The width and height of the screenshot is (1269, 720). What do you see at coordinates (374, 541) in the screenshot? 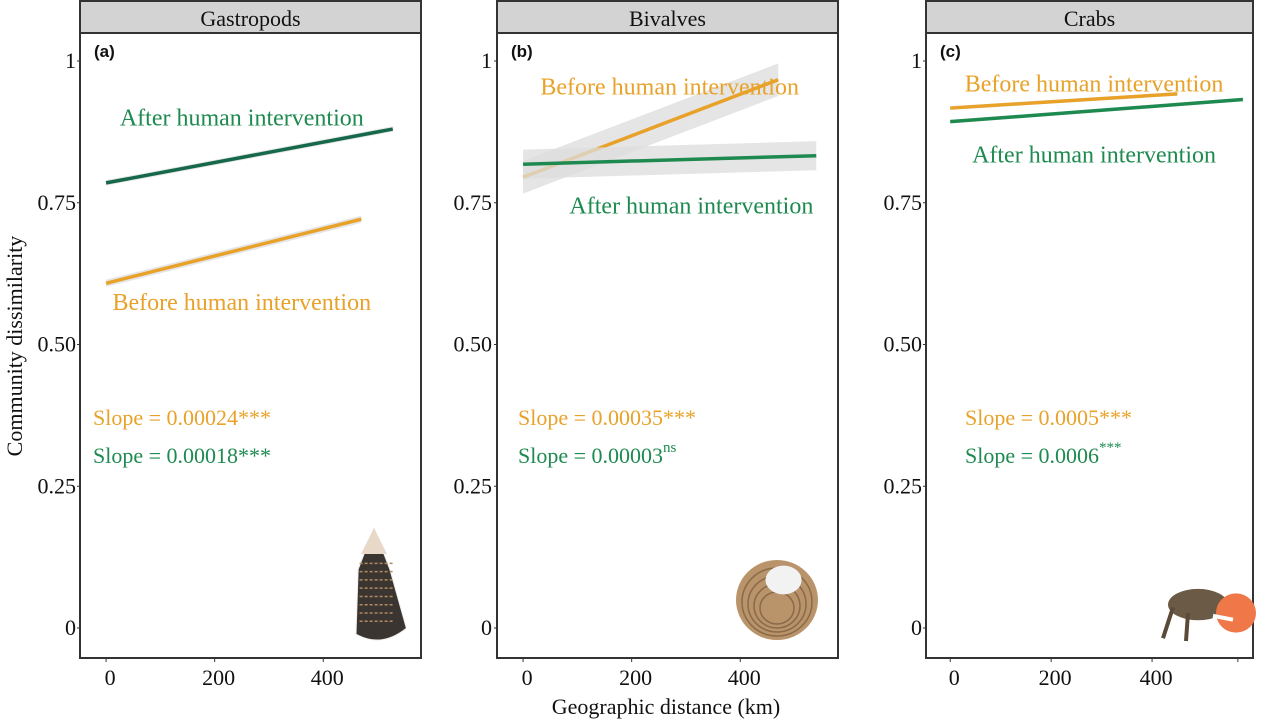
I see `shell-apex` at bounding box center [374, 541].